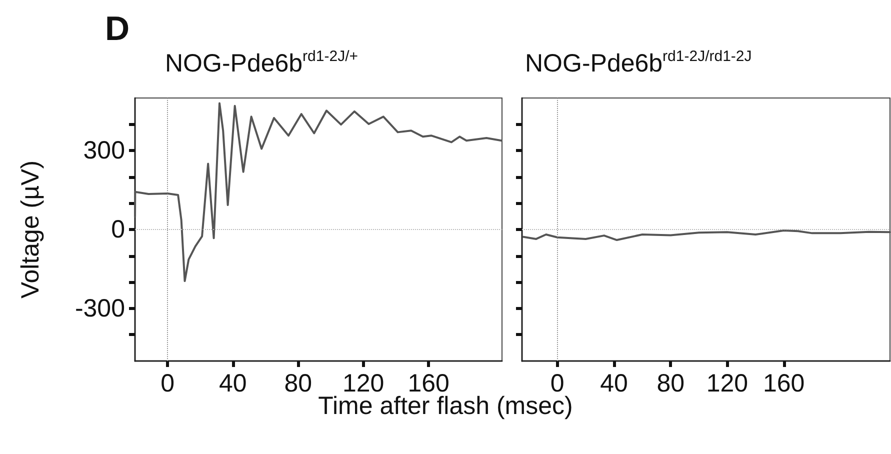  I want to click on y-tick-label: 0, so click(118, 230).